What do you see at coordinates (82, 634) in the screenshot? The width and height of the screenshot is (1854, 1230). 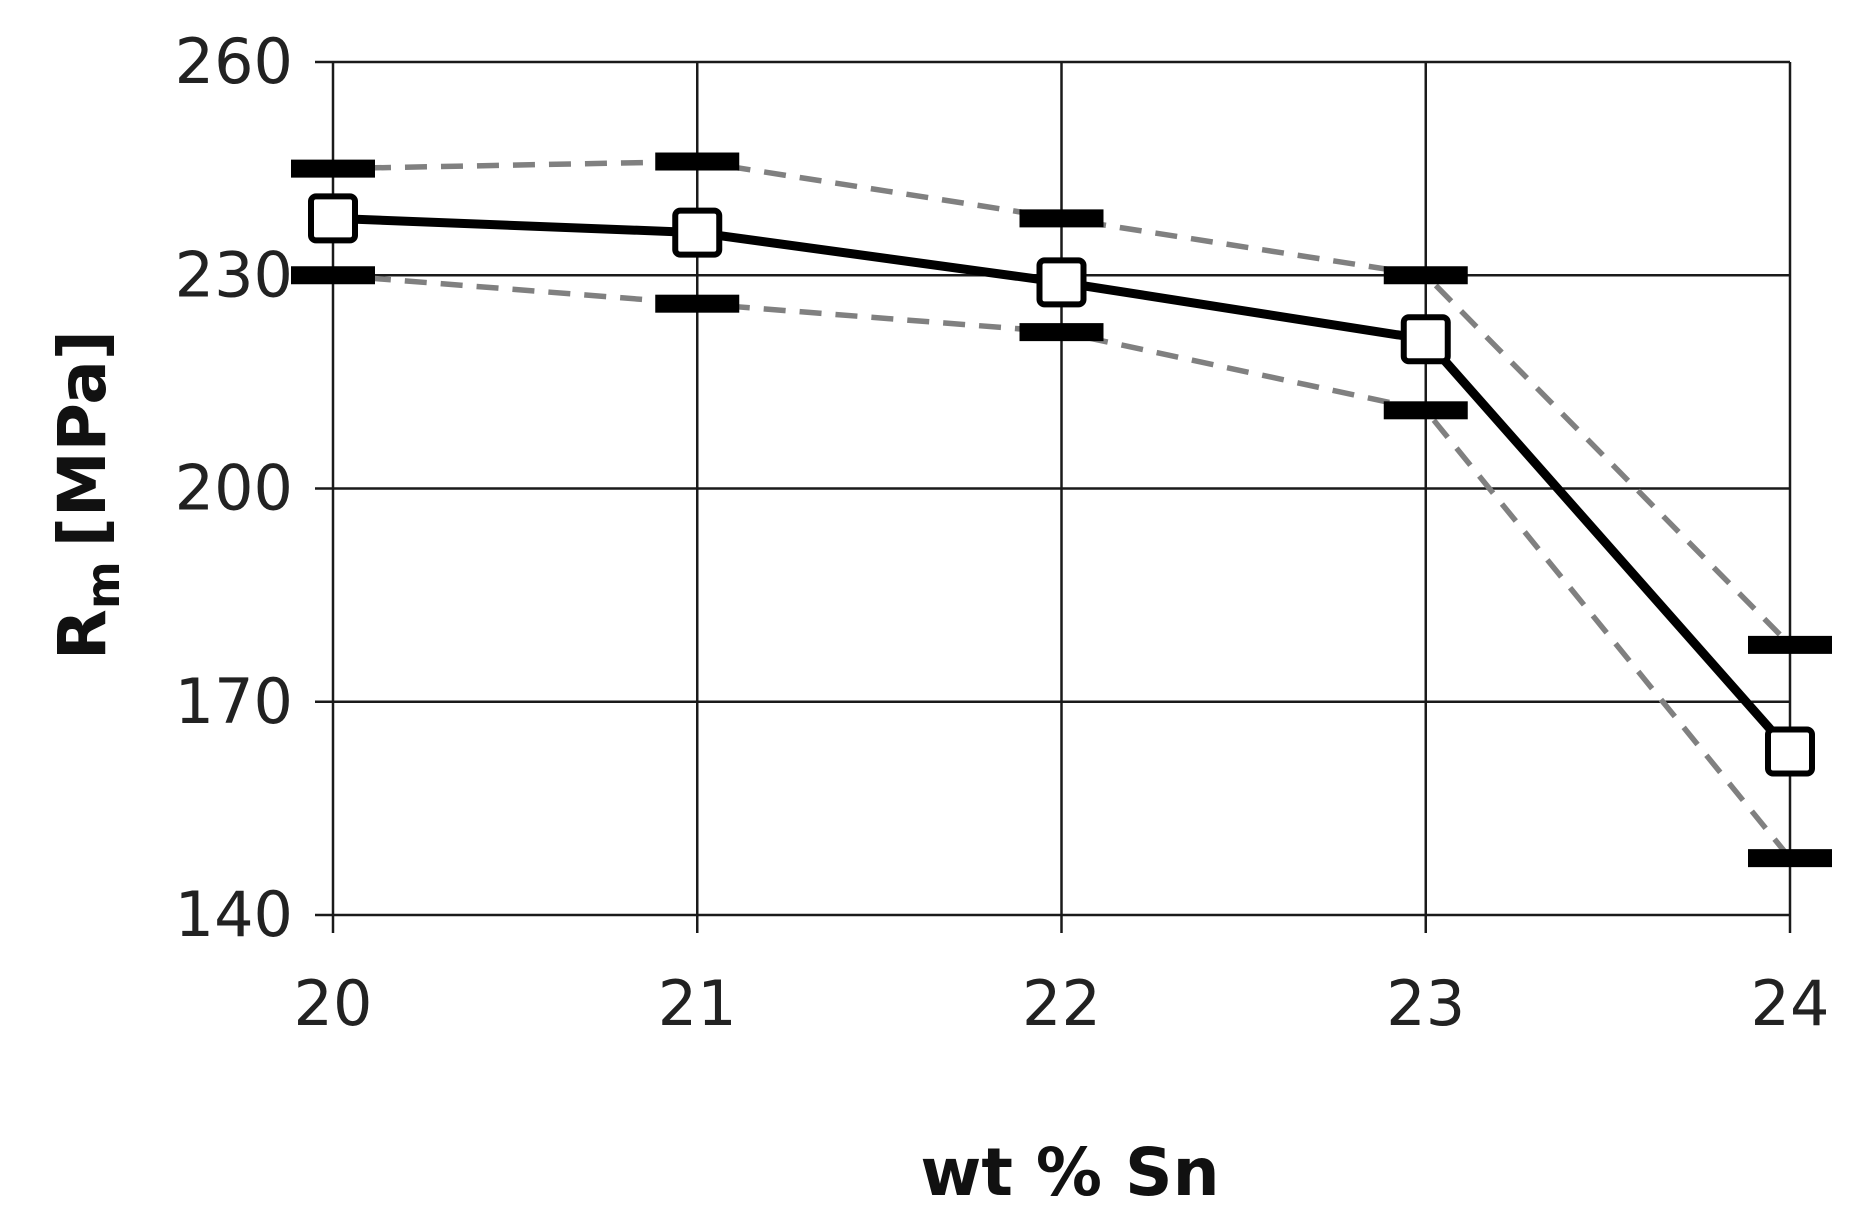 I see `y-axis-title-main: R` at bounding box center [82, 634].